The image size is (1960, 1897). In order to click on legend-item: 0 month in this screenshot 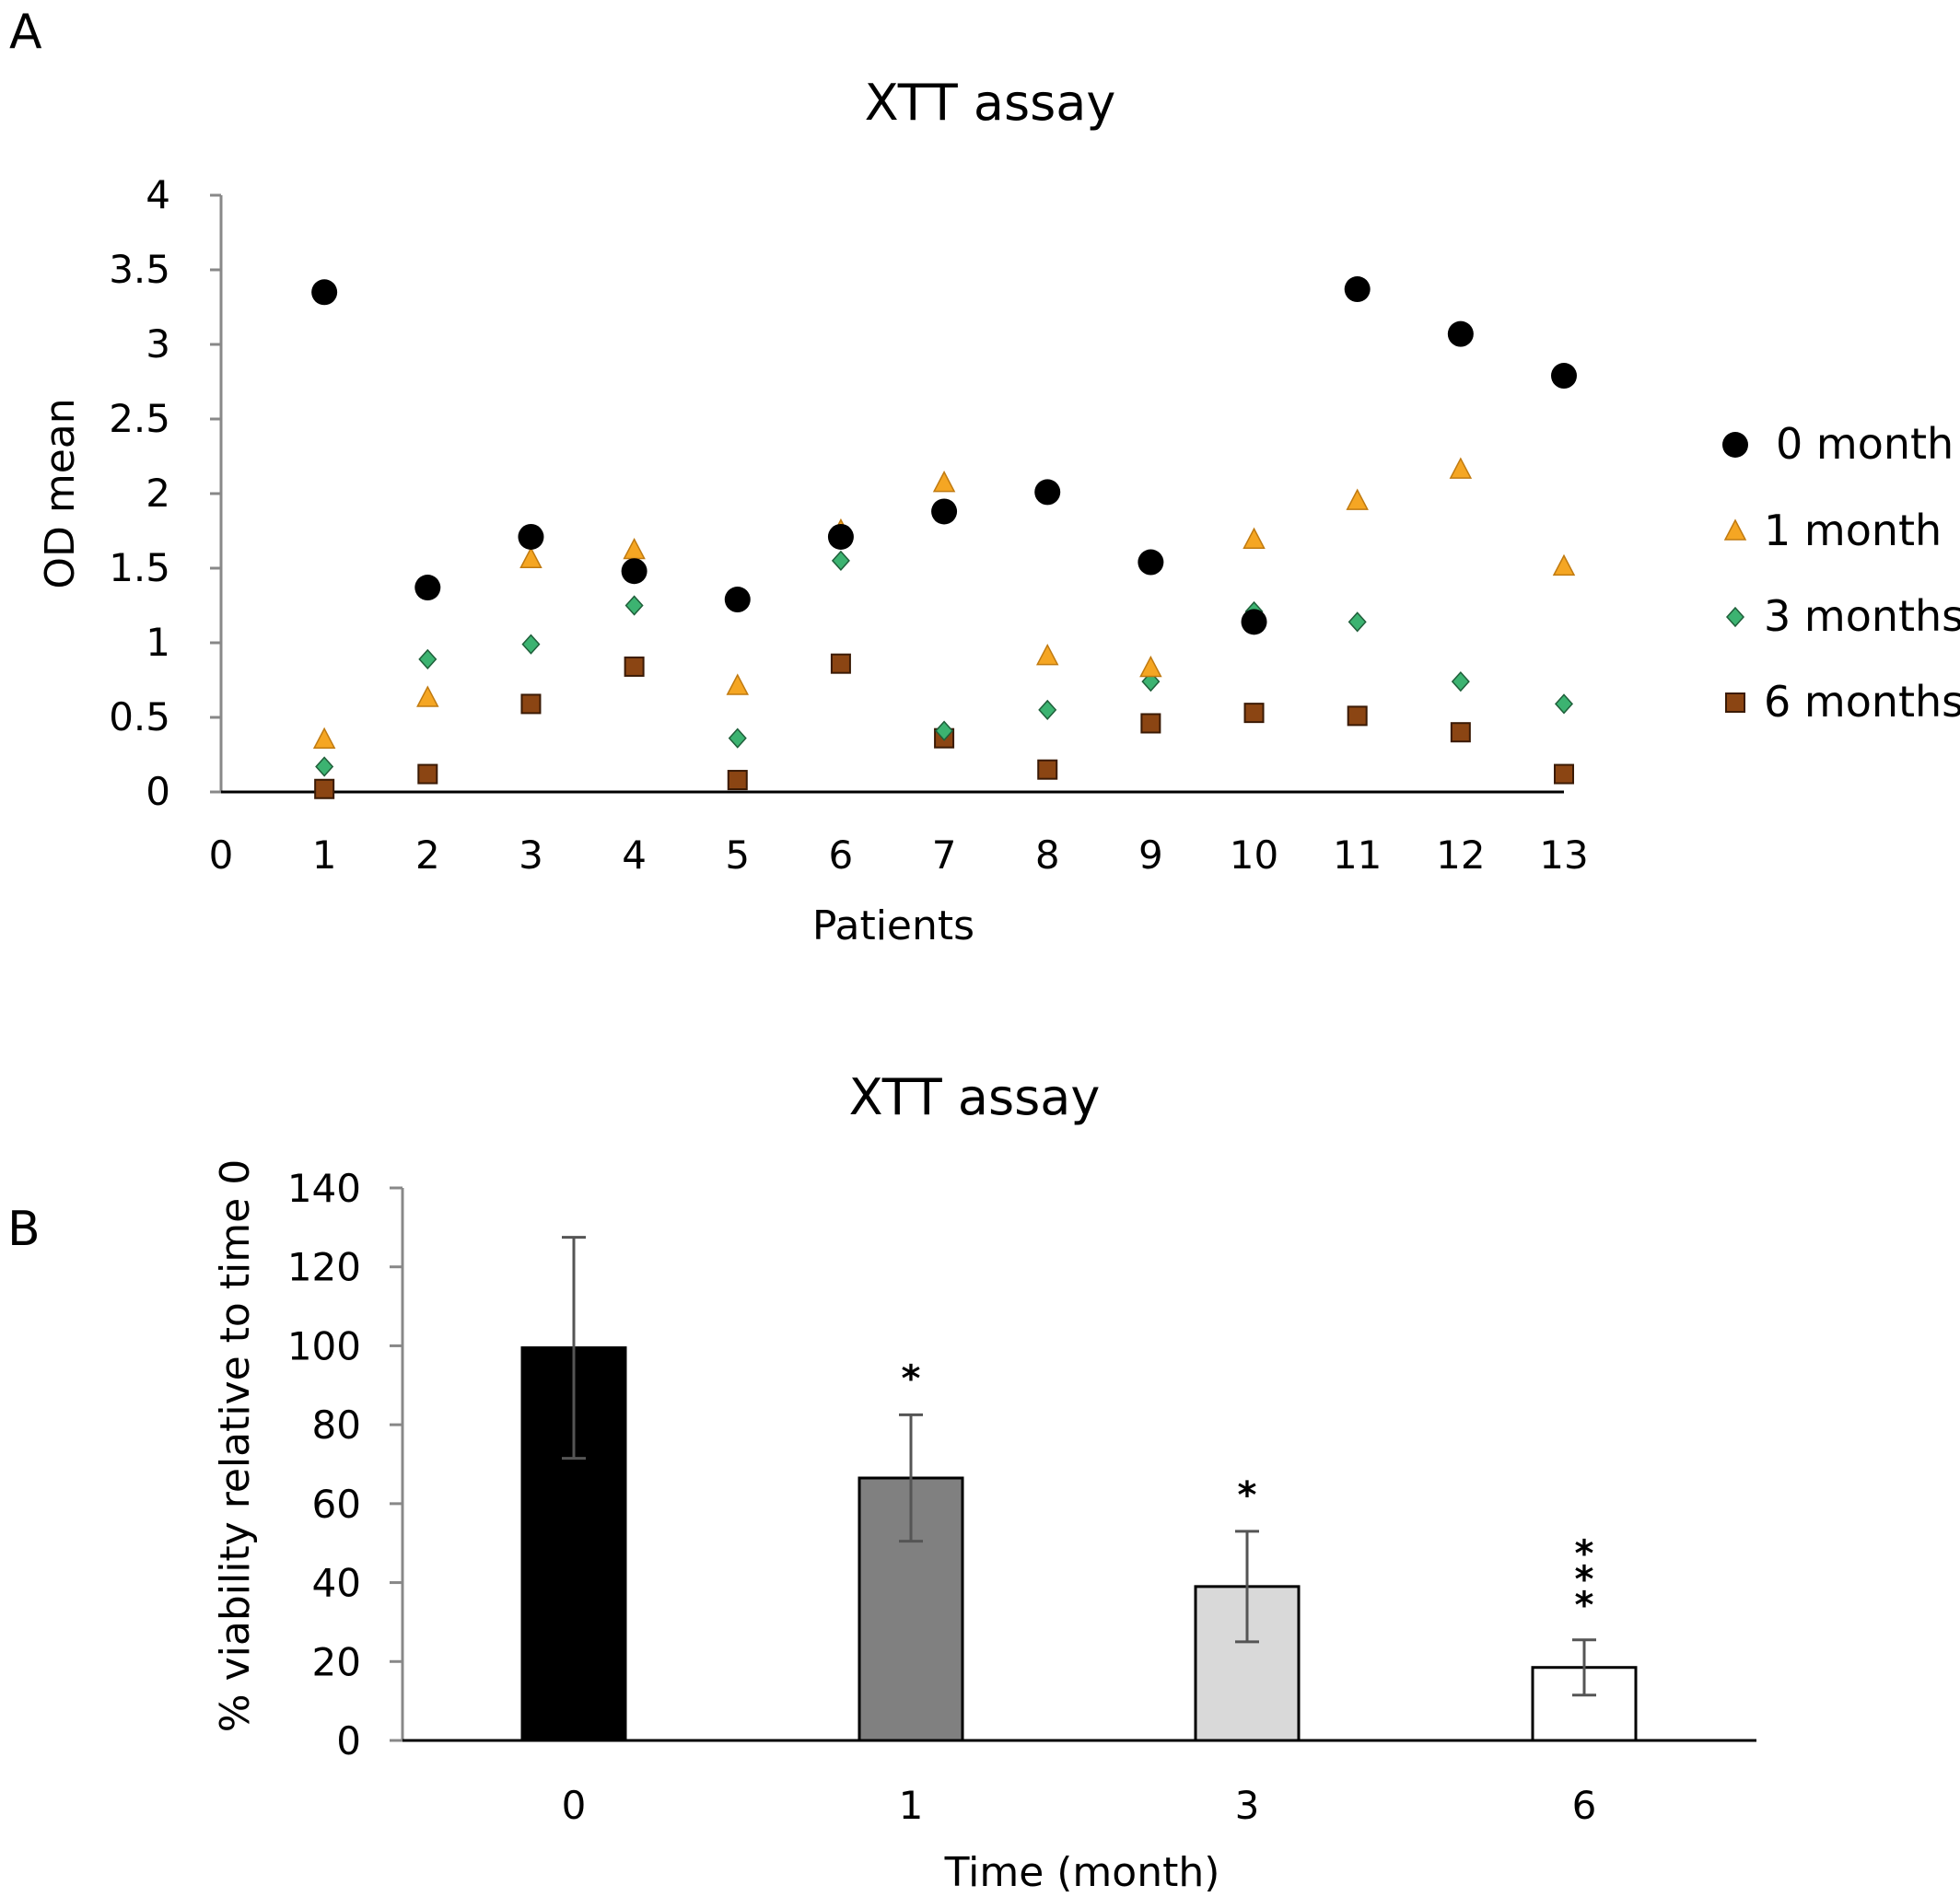, I will do `click(1838, 444)`.